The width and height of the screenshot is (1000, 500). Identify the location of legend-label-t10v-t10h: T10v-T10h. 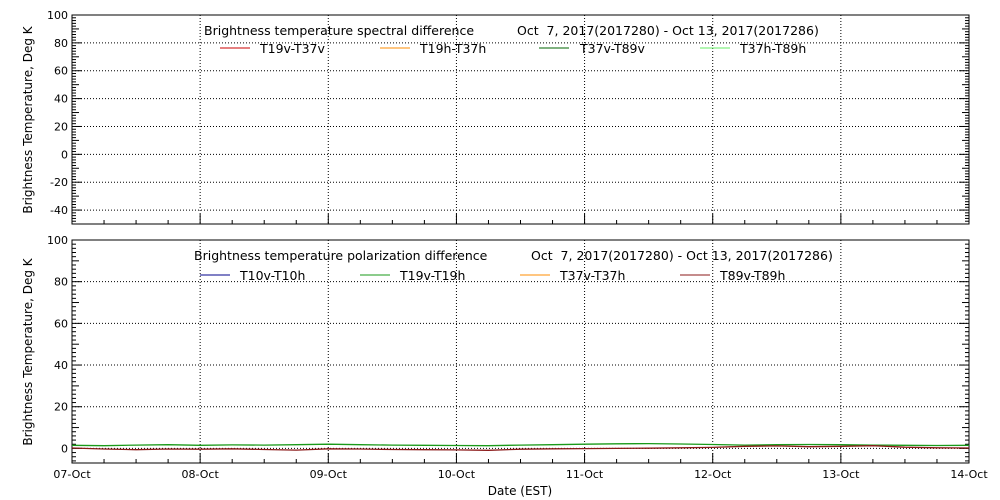
(272, 275).